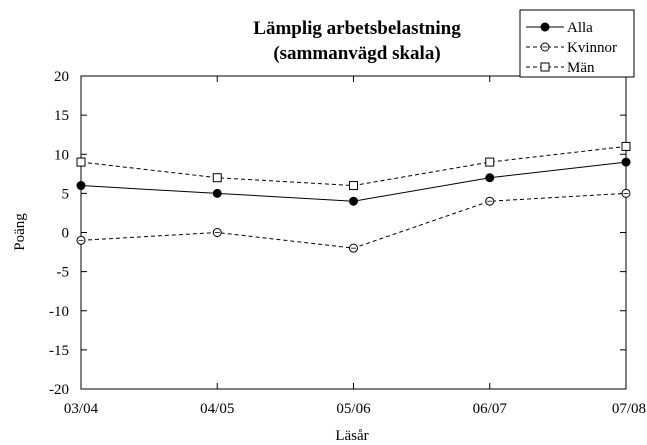 Image resolution: width=647 pixels, height=445 pixels. I want to click on legend-item-man: Män, so click(560, 68).